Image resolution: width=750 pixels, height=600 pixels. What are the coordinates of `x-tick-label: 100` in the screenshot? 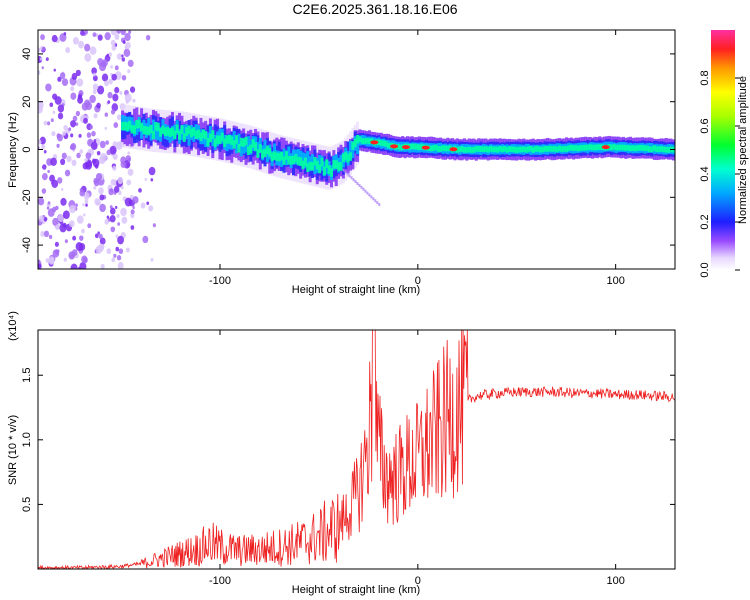 It's located at (615, 281).